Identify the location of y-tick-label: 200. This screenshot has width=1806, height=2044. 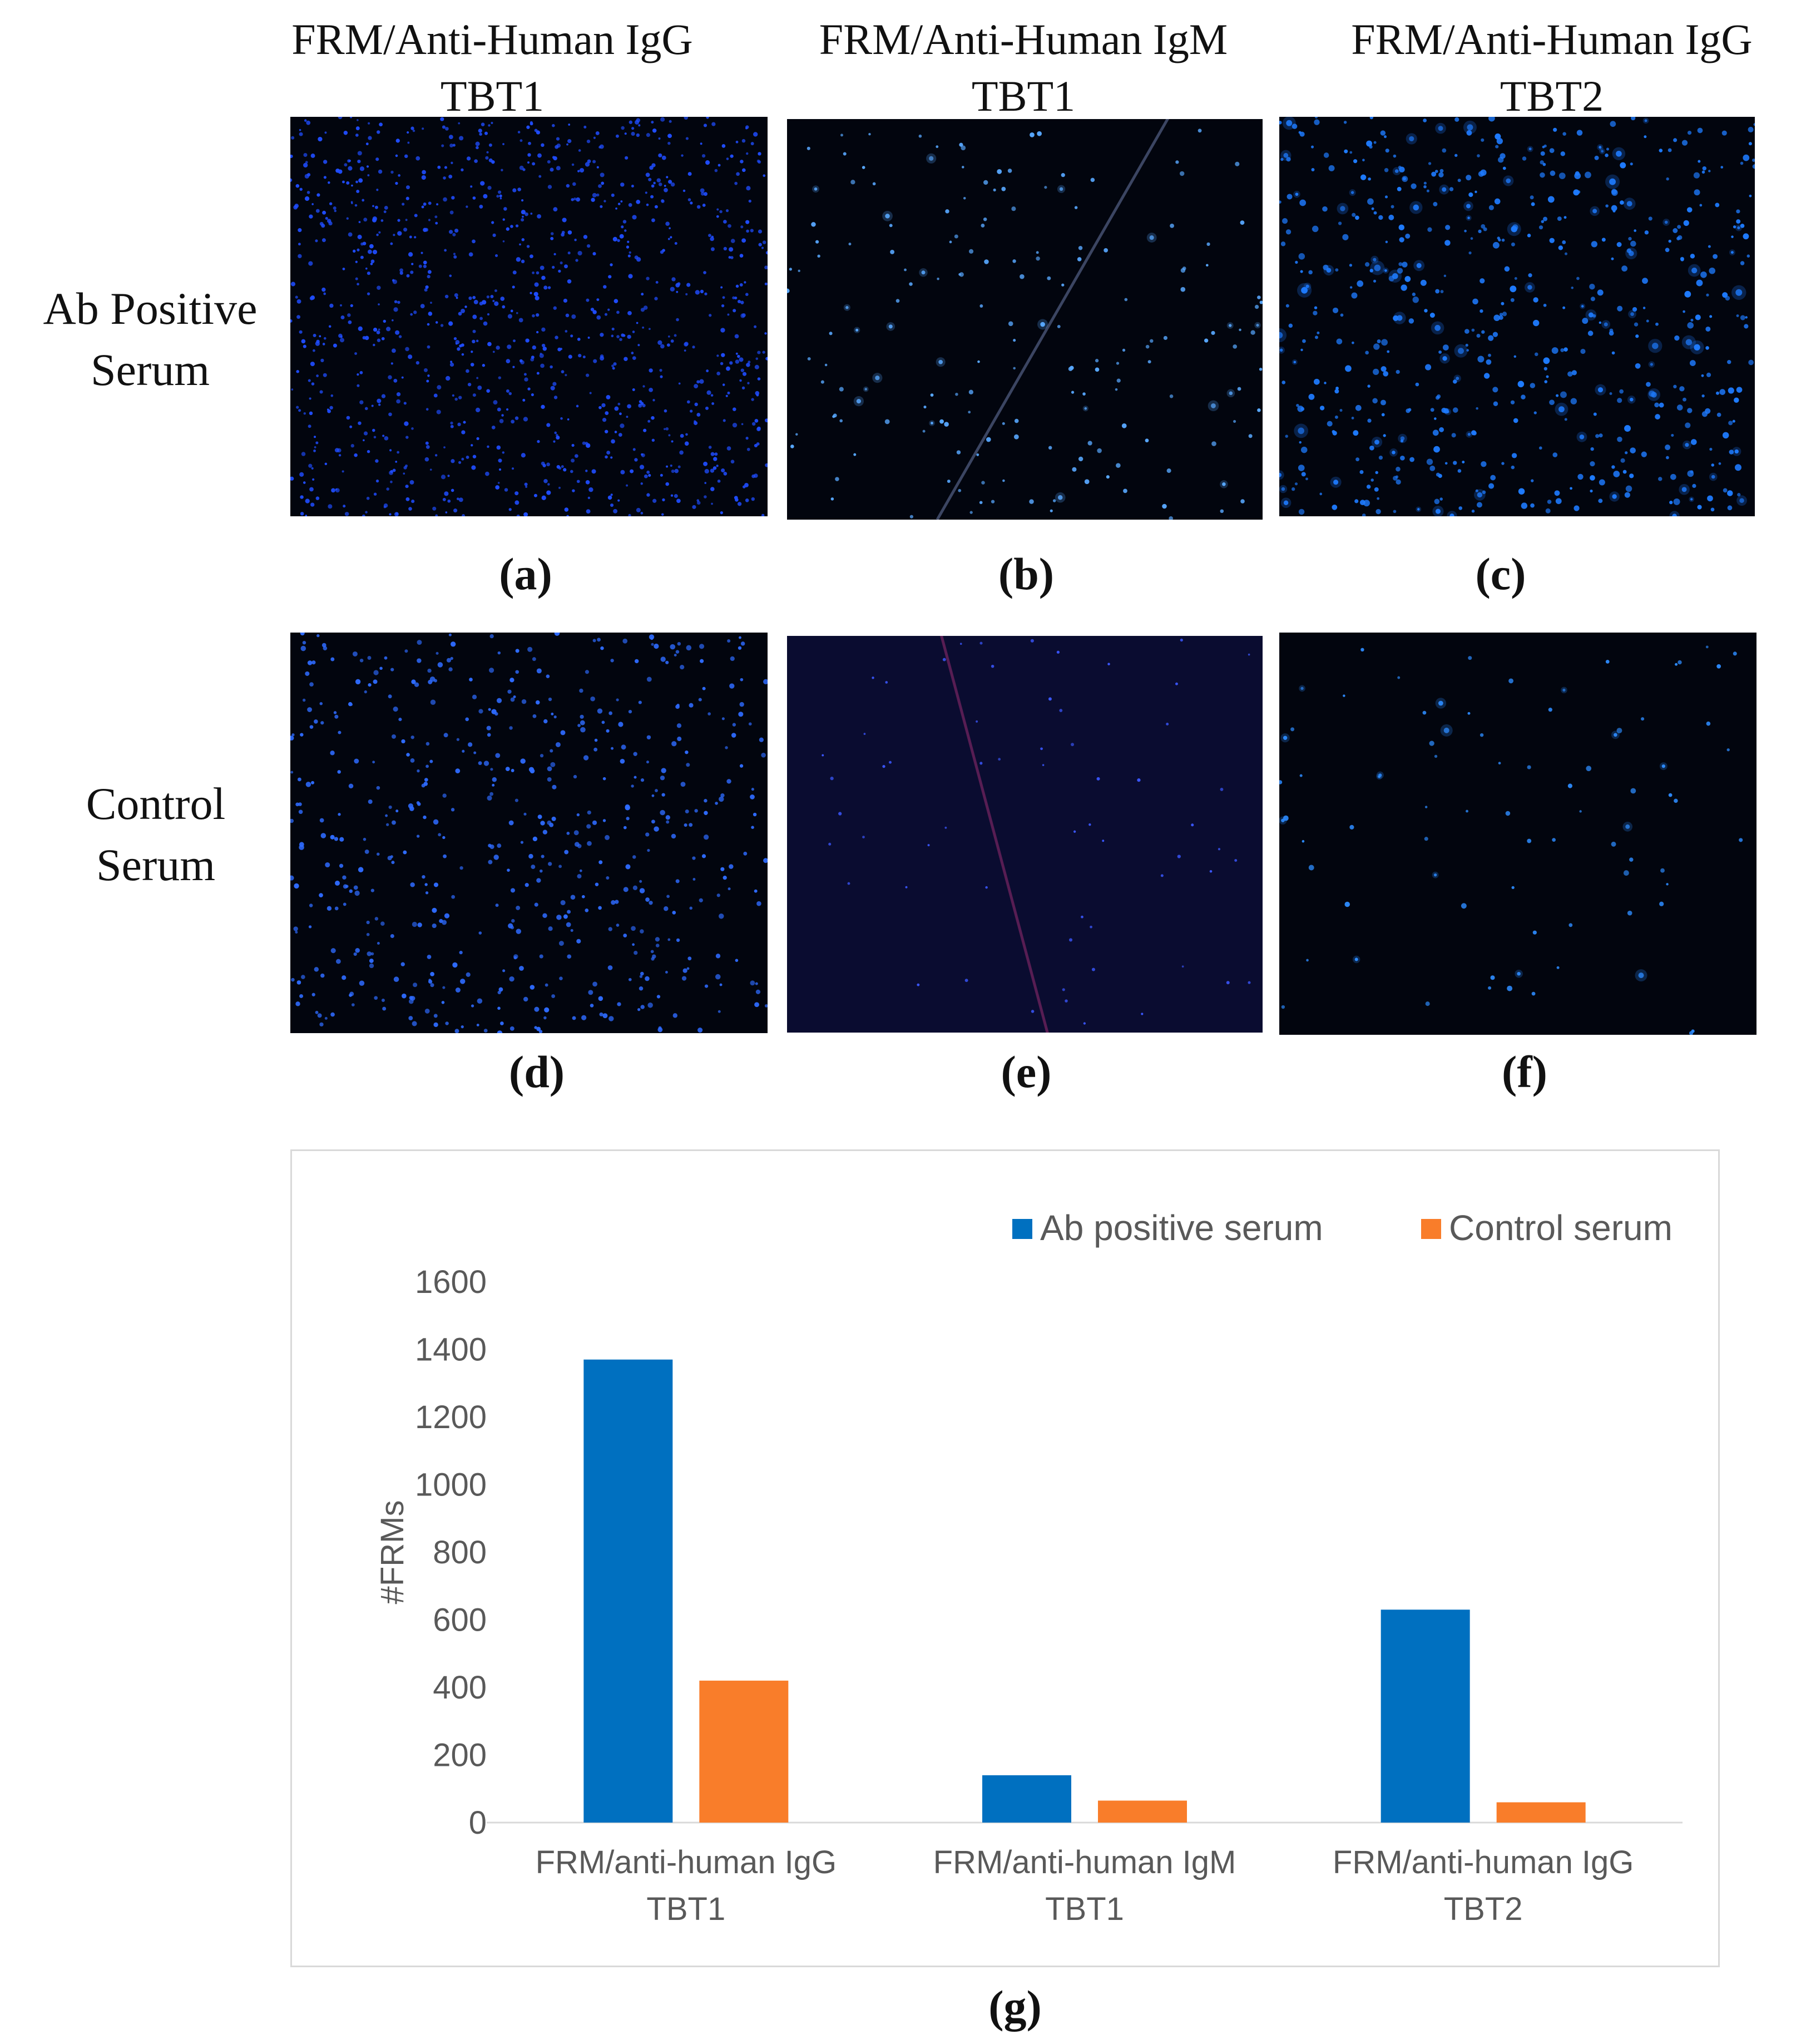
(460, 1755).